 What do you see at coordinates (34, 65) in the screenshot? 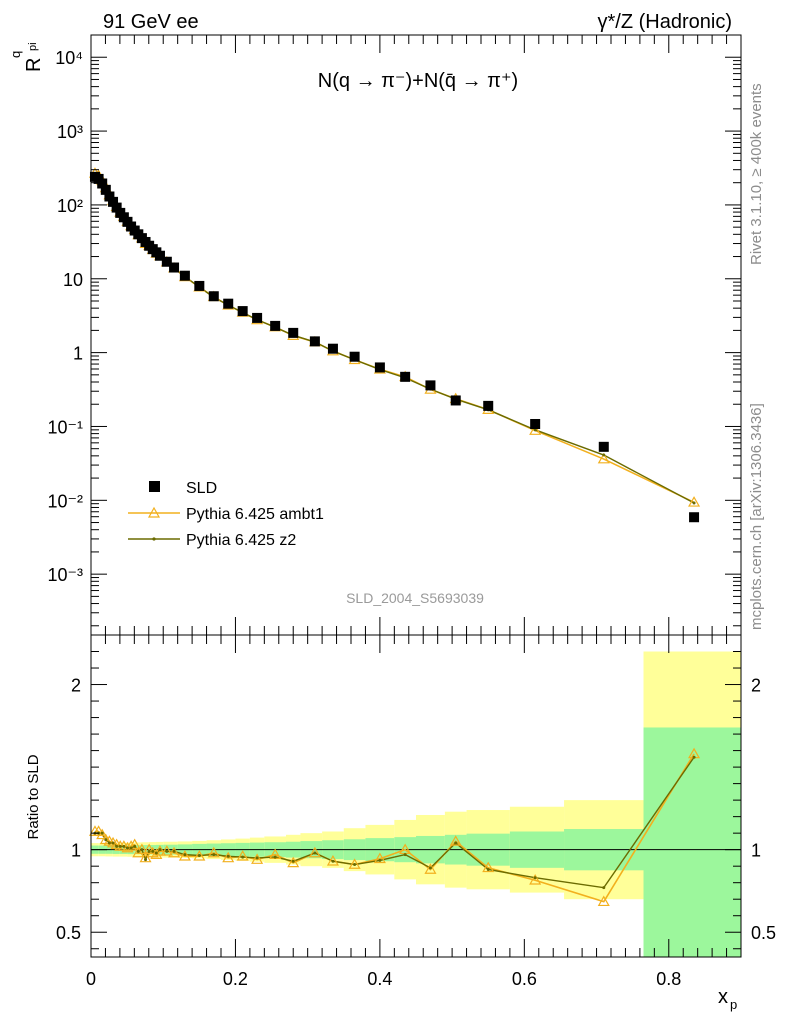
I see `svg-text: R` at bounding box center [34, 65].